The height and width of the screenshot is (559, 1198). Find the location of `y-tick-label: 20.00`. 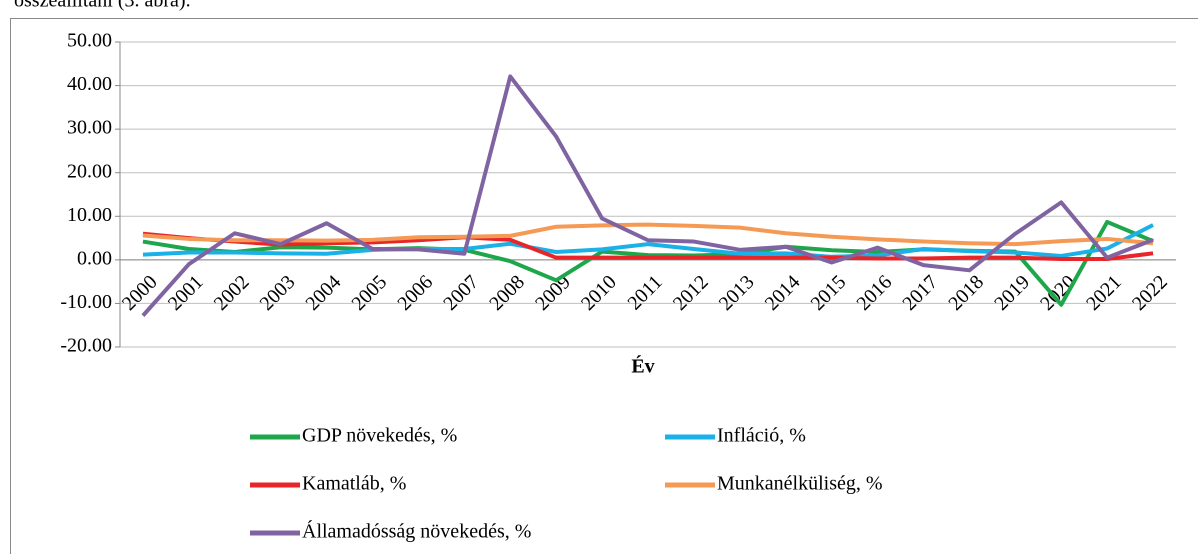

y-tick-label: 20.00 is located at coordinates (89, 171).